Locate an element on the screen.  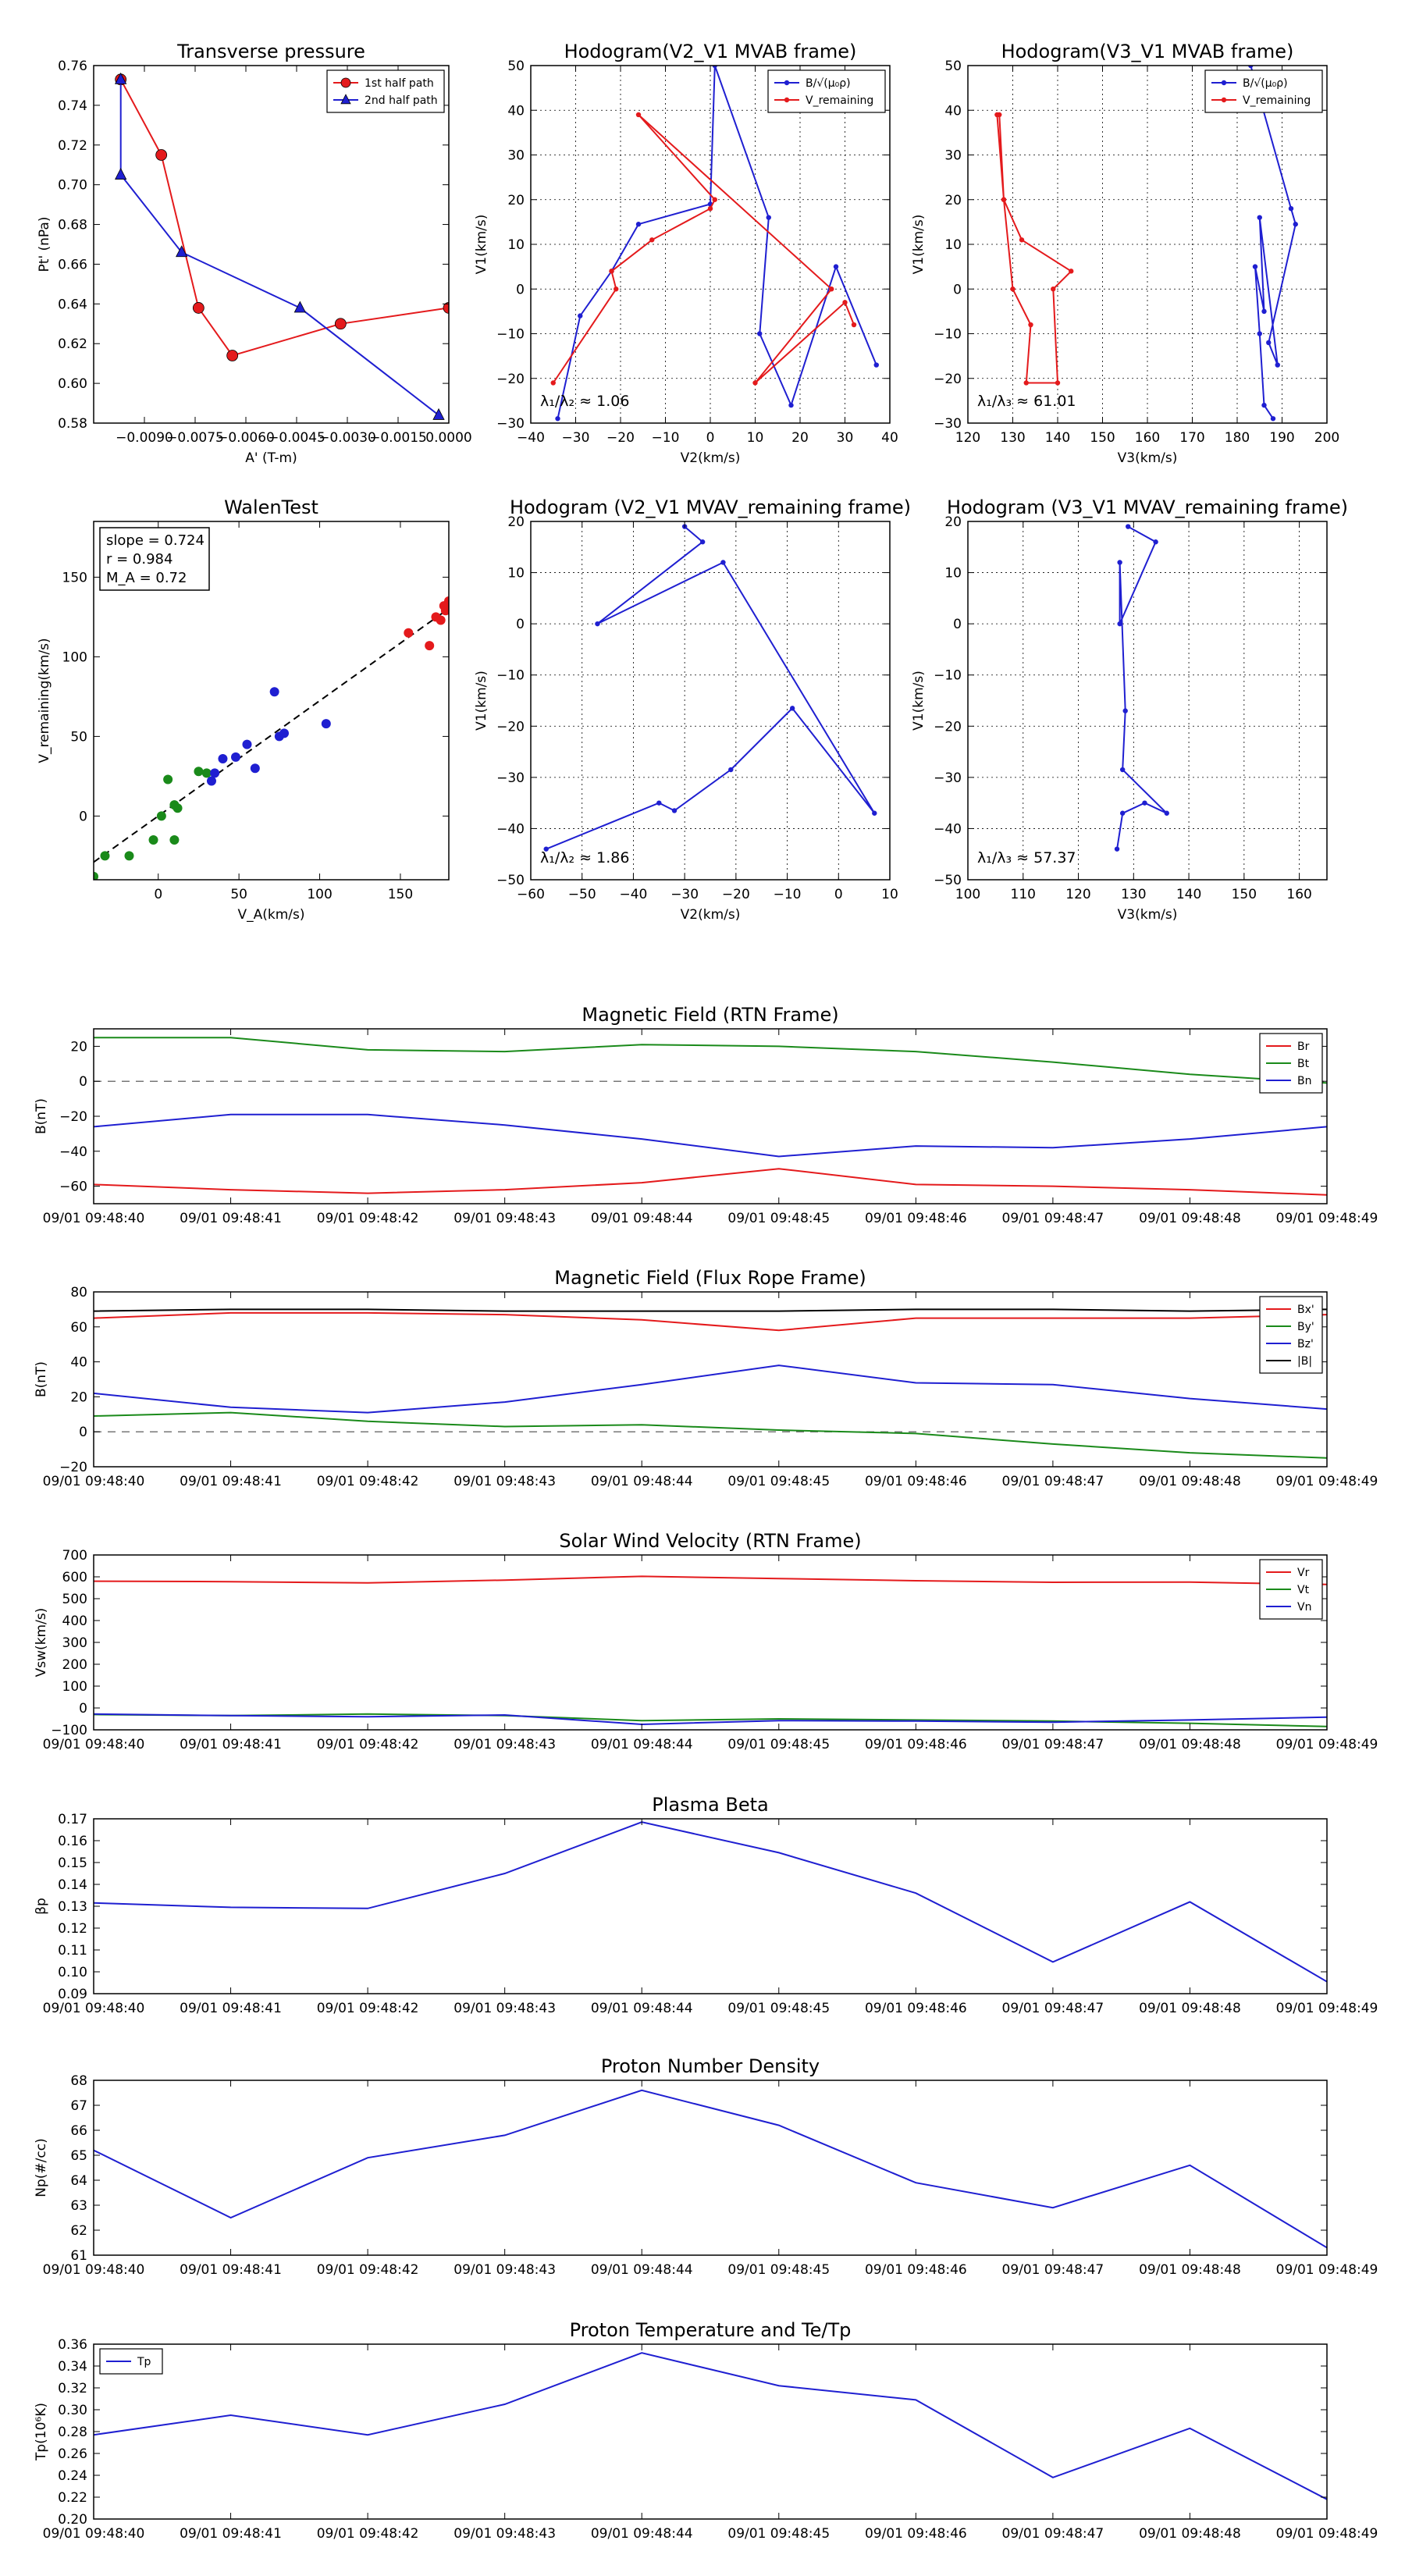
series-line-vr is located at coordinates (711, 1580).